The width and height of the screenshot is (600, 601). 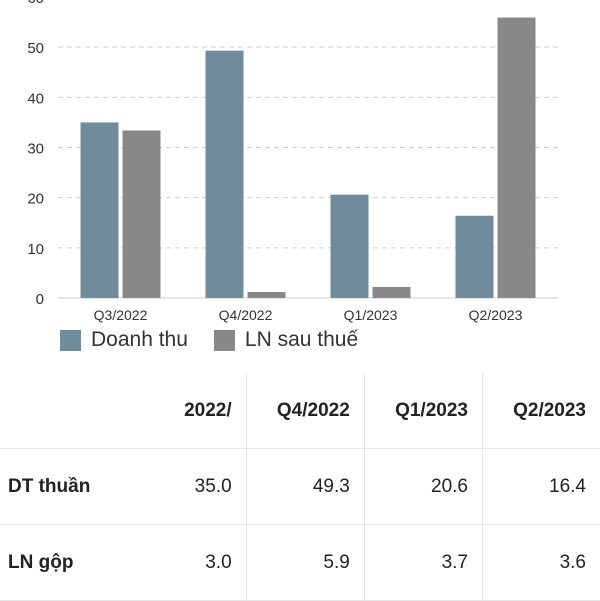 I want to click on y-tick-label: 10, so click(x=35, y=249).